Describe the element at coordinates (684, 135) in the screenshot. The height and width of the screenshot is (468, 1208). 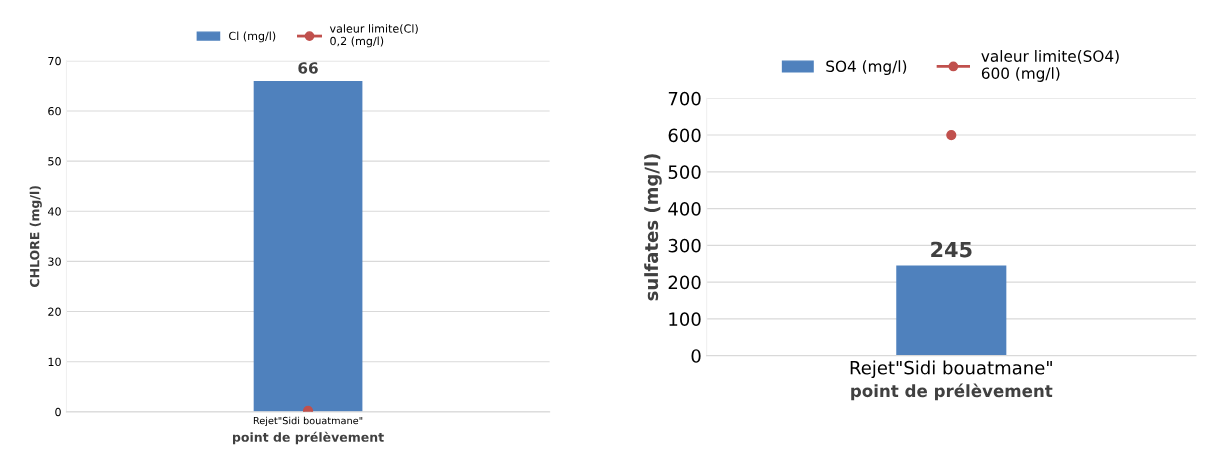
I see `y-tick-label: 600` at that location.